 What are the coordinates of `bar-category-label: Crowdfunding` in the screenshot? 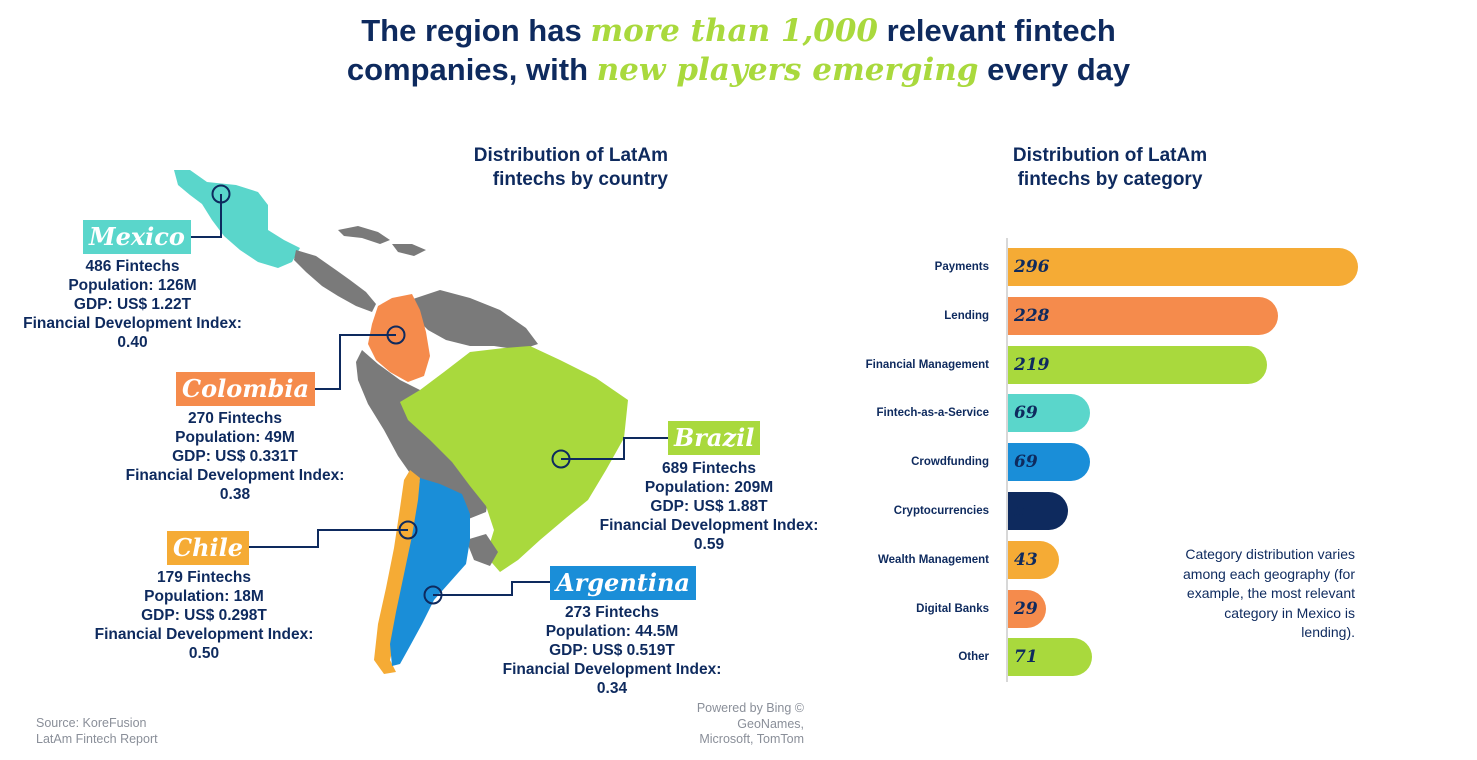 It's located at (950, 462).